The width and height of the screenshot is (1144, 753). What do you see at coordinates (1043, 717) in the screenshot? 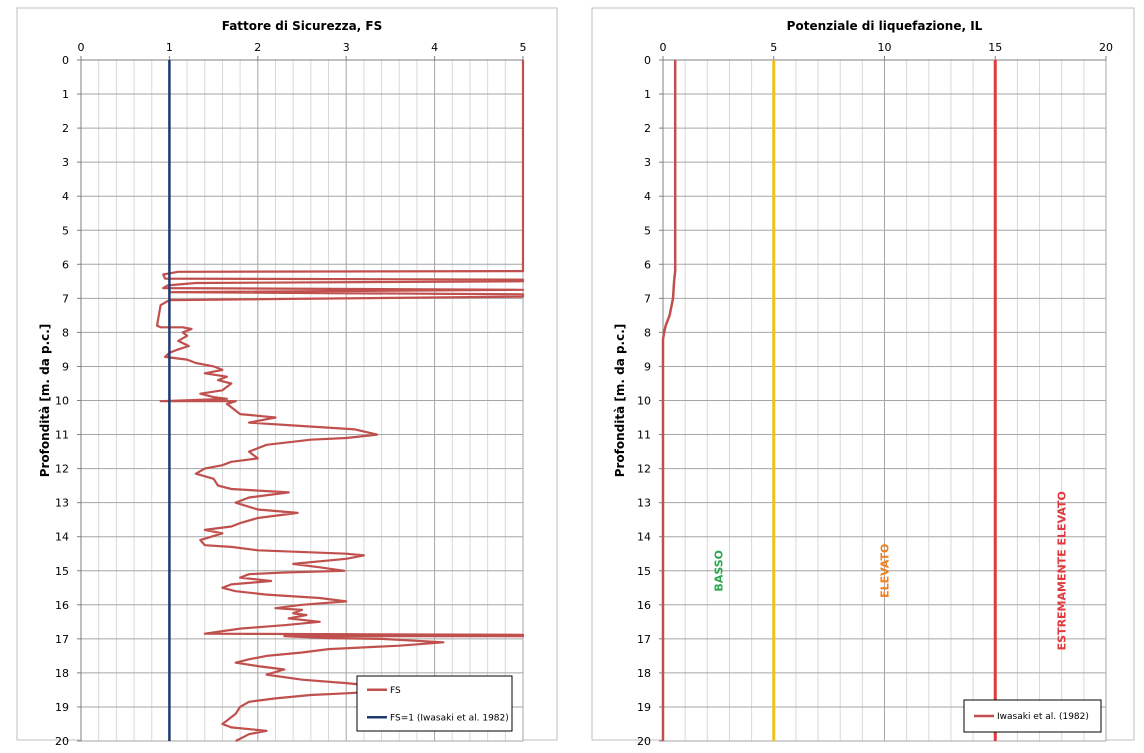
I see `il-legend-label-0: Iwasaki et al. (1982)` at bounding box center [1043, 717].